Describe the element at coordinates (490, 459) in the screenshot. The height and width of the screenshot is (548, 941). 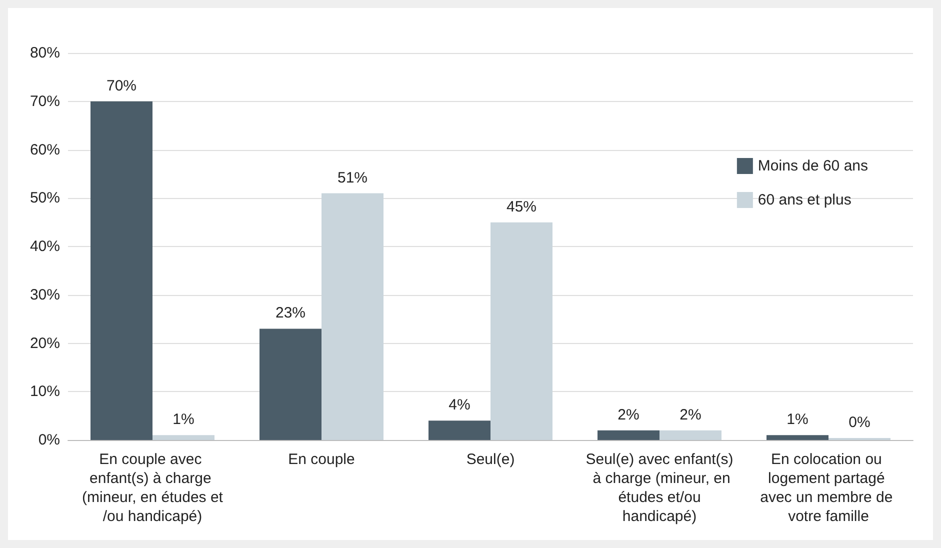
I see `x-tick-label: Seul(e)` at that location.